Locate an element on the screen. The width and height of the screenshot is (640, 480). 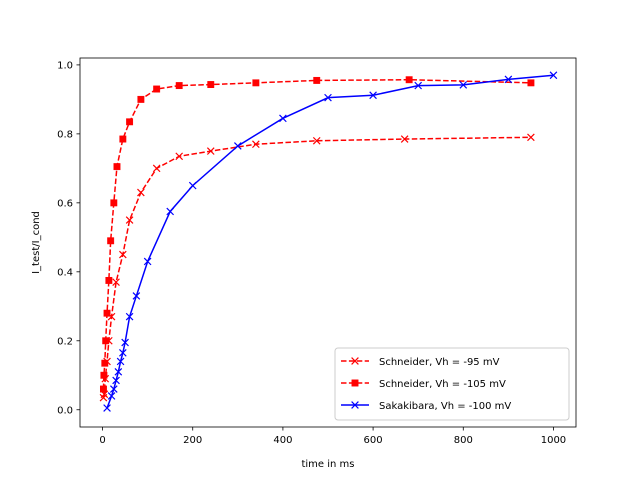
legend-label: Schneider, Vh = -95 mV is located at coordinates (439, 362).